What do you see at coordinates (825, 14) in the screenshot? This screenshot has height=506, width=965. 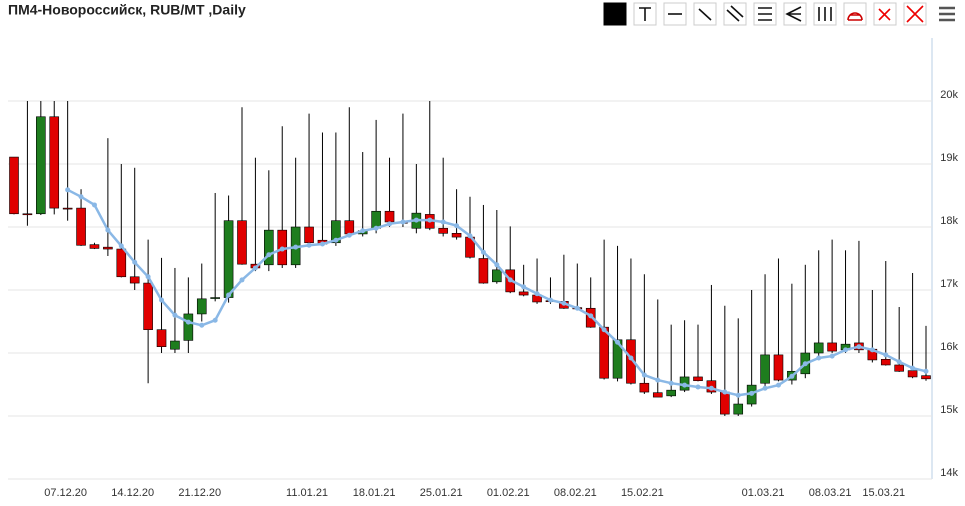 I see `tool-vlines` at bounding box center [825, 14].